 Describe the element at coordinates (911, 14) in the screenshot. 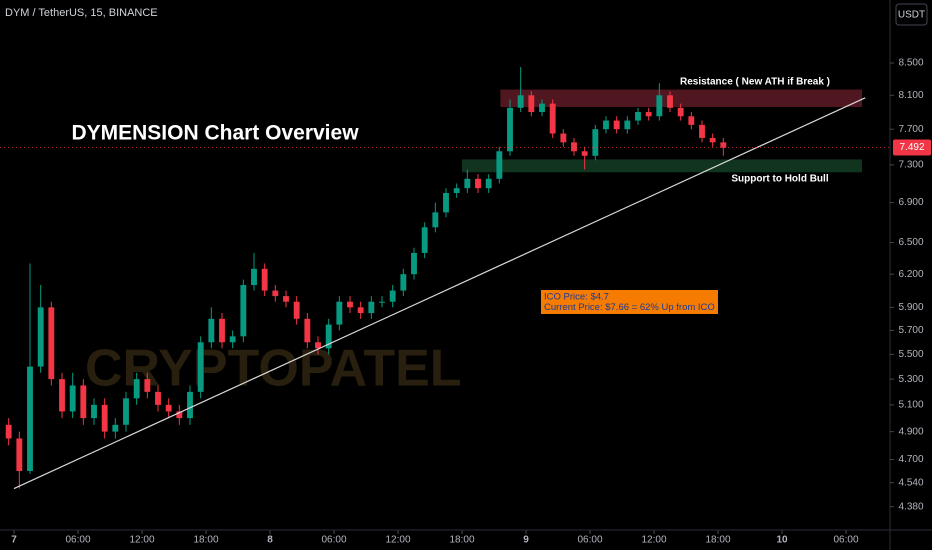

I see `currency-button` at that location.